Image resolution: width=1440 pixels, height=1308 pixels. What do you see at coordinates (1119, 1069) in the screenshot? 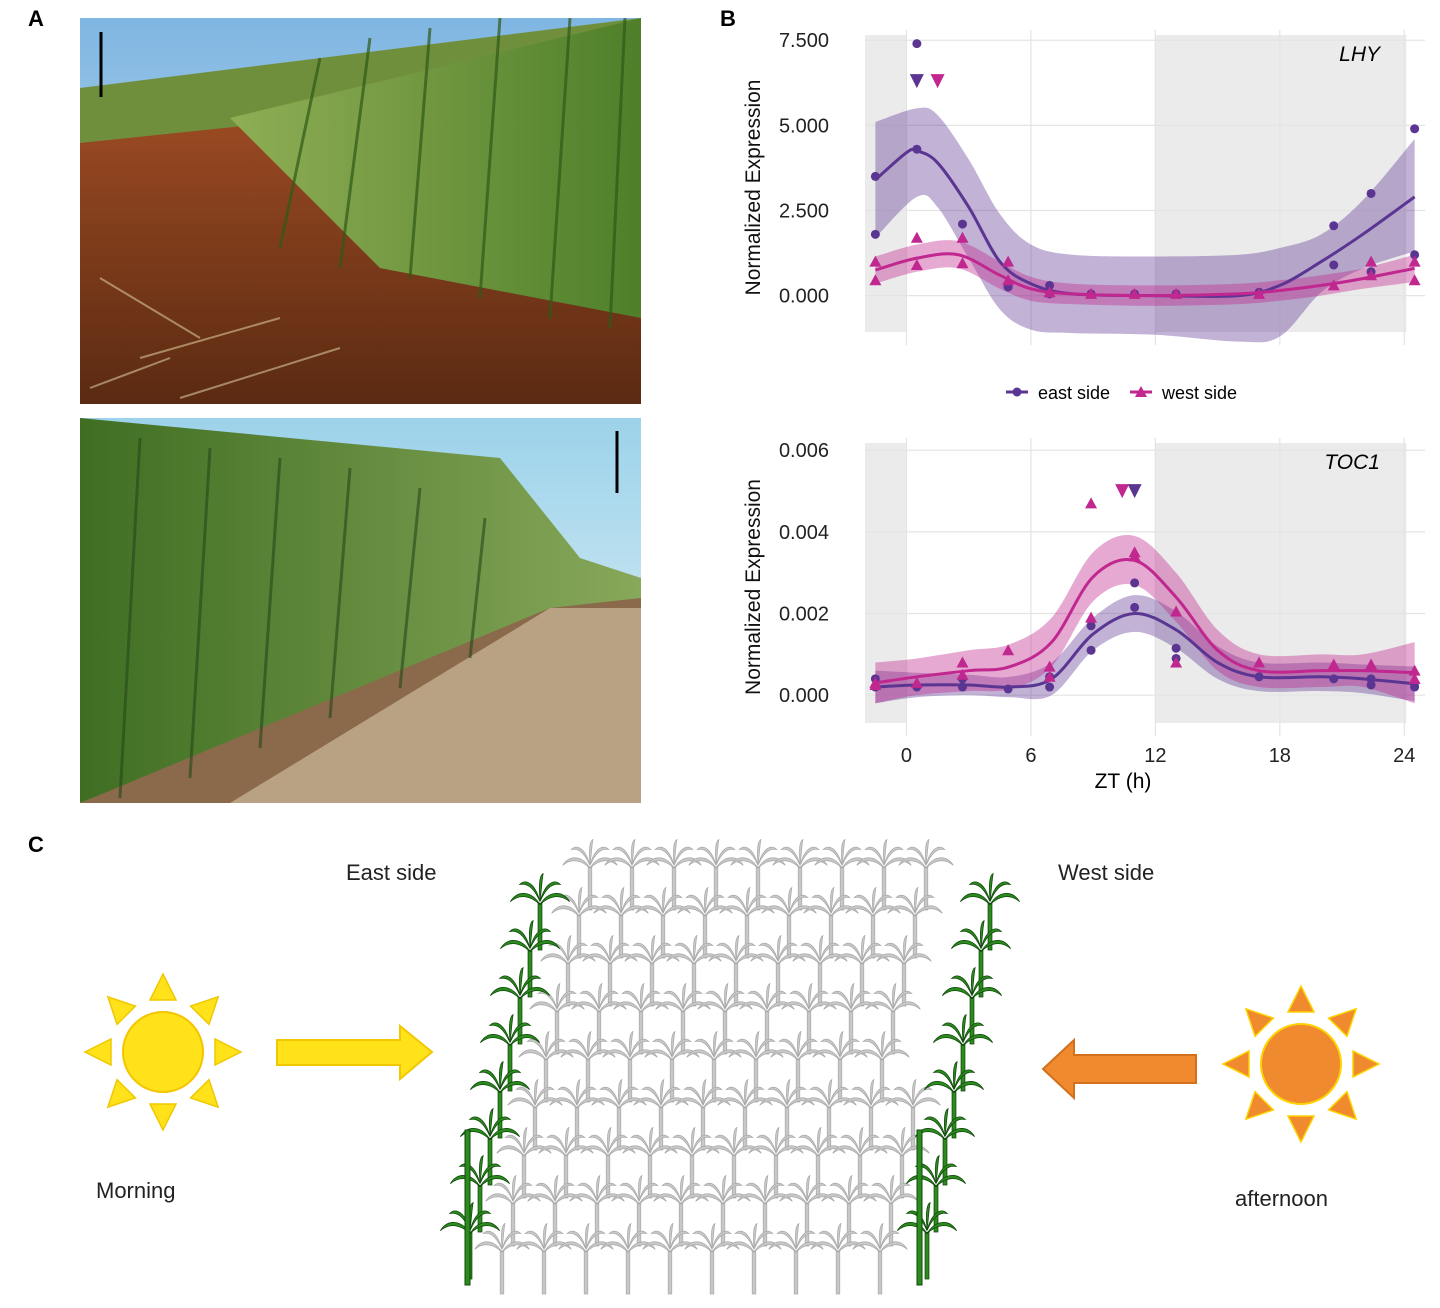
I see `afternoon-arrow-icon` at bounding box center [1119, 1069].